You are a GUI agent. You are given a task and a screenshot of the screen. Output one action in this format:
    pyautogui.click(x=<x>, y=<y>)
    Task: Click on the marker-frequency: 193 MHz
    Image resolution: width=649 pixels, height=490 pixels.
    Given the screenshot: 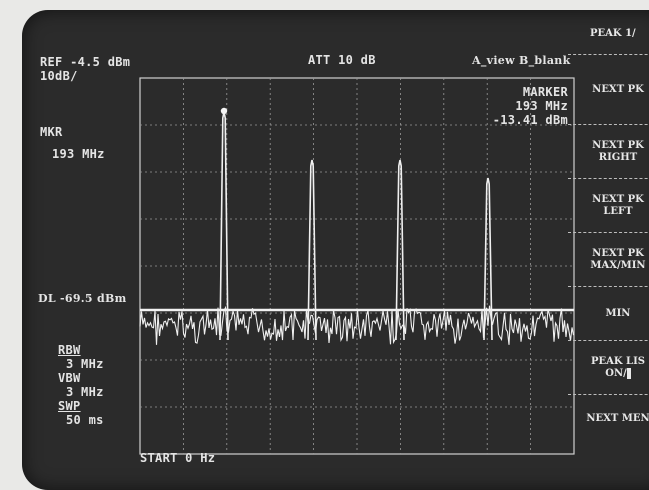 What is the action you would take?
    pyautogui.click(x=541, y=106)
    